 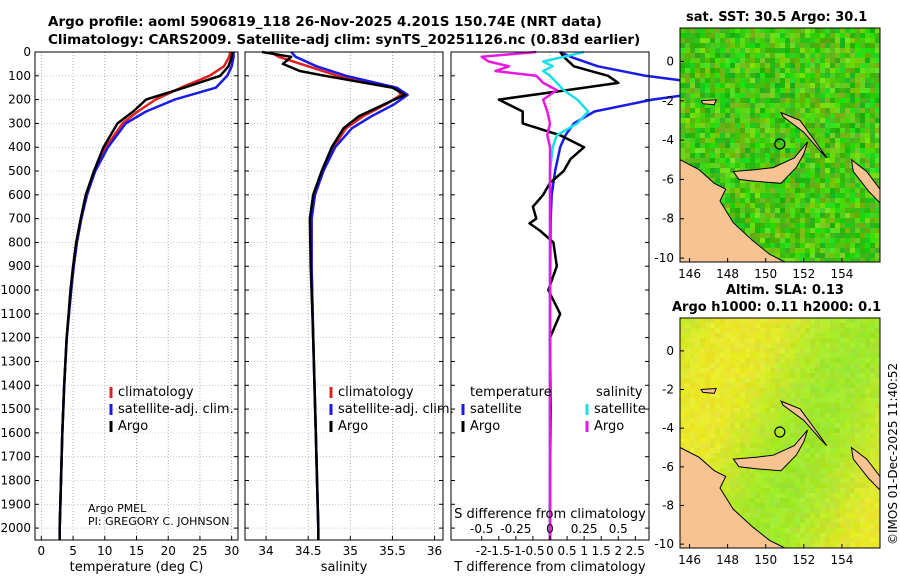 What do you see at coordinates (620, 409) in the screenshot?
I see `legend-label-diff-sal: satellite` at bounding box center [620, 409].